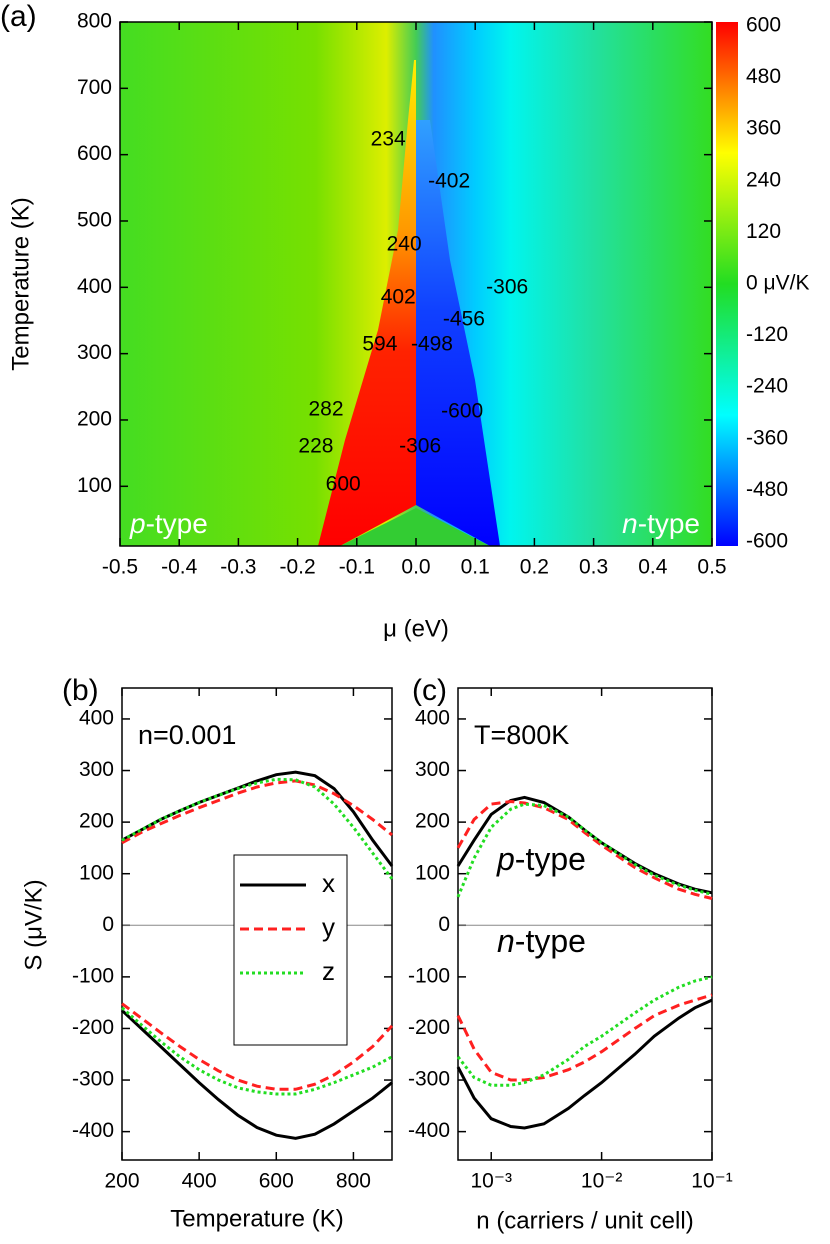  Describe the element at coordinates (462, 411) in the screenshot. I see `annotation: -600` at that location.